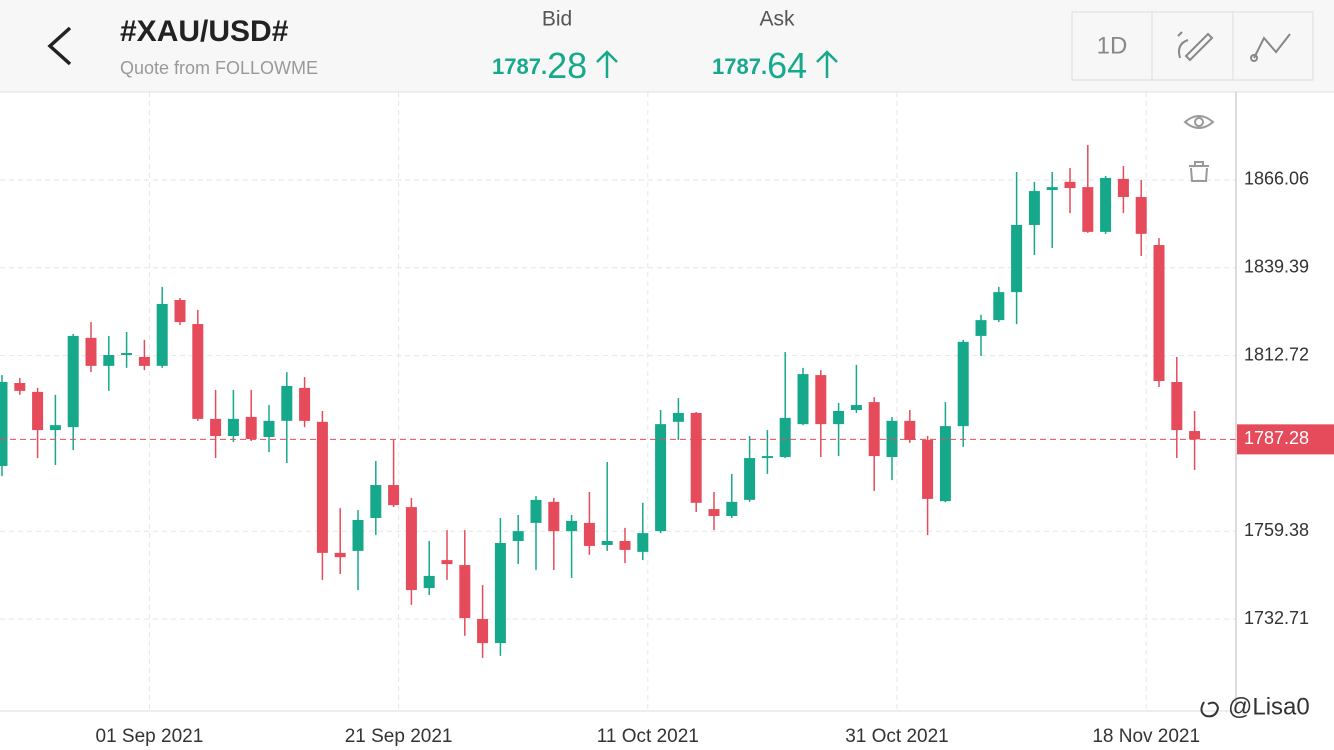 This screenshot has height=750, width=1334. Describe the element at coordinates (1276, 438) in the screenshot. I see `last-price-label: 1787.28` at that location.